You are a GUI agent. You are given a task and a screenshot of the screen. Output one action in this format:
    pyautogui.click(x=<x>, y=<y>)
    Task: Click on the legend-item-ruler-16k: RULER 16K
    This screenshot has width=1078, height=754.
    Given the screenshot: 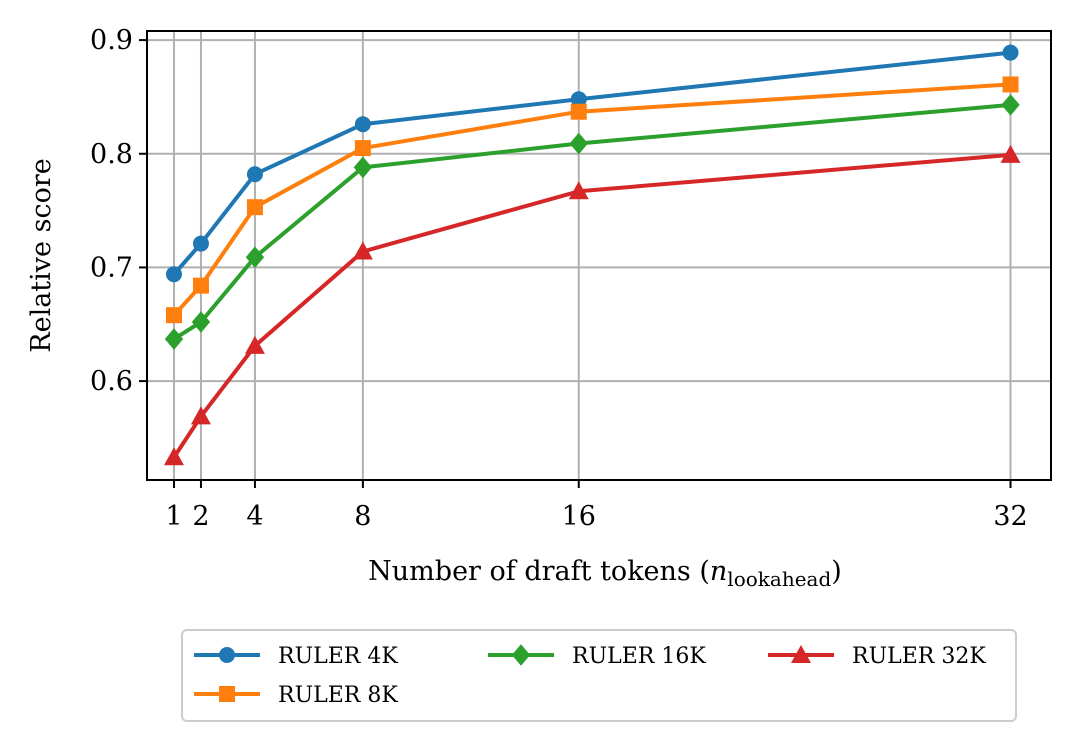 What is the action you would take?
    pyautogui.click(x=597, y=656)
    